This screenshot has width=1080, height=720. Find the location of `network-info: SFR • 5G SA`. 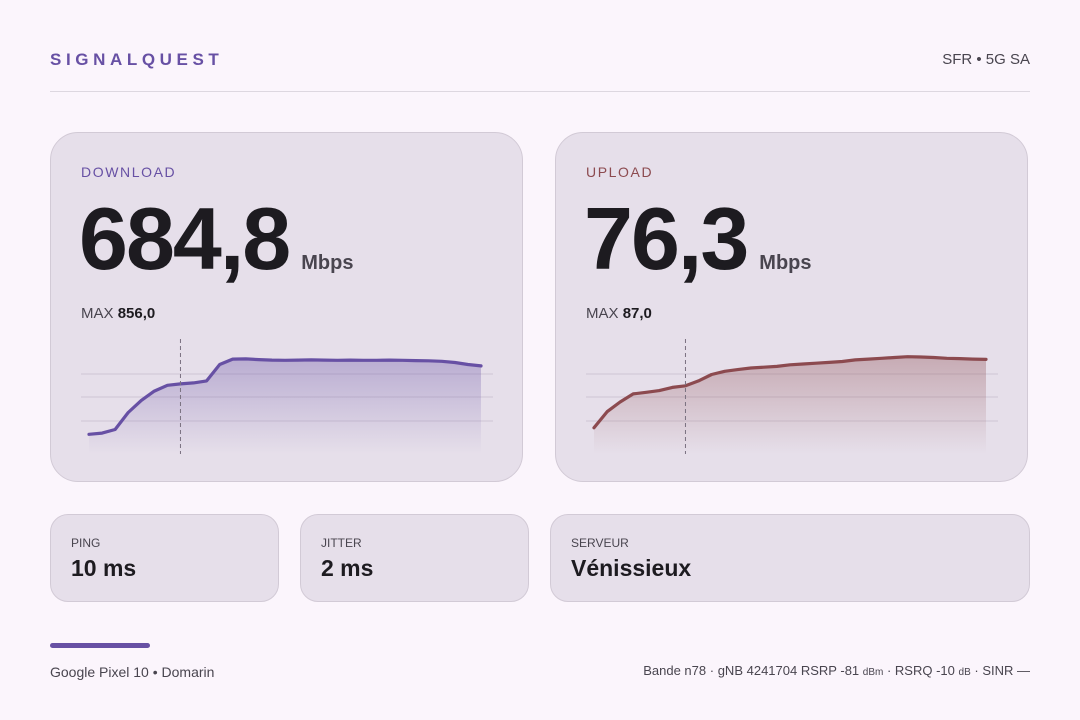

network-info: SFR • 5G SA is located at coordinates (986, 59).